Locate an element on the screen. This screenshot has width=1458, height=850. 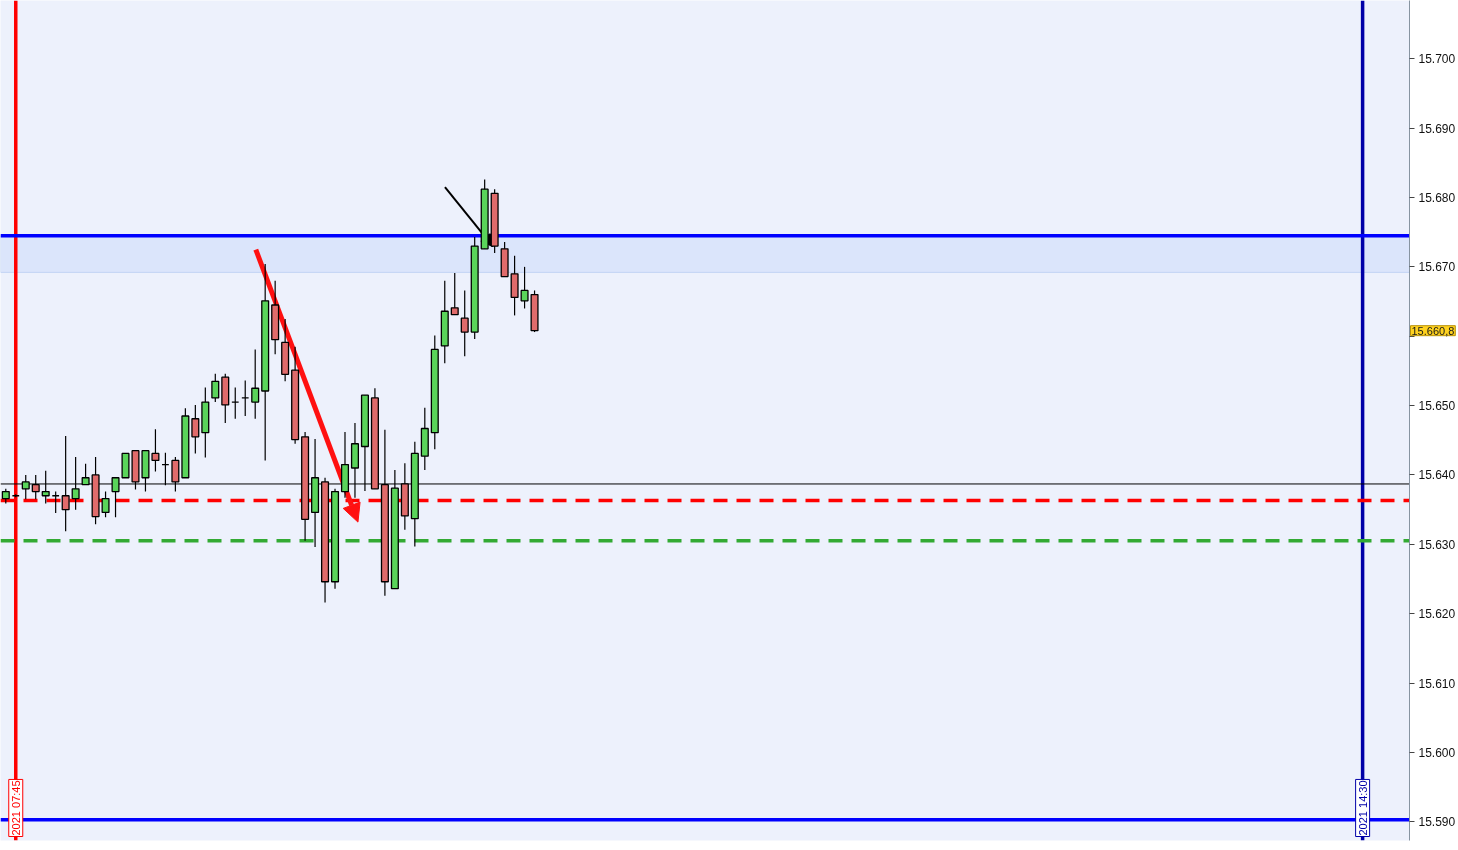
y-tick-label: 15.600 is located at coordinates (1437, 752).